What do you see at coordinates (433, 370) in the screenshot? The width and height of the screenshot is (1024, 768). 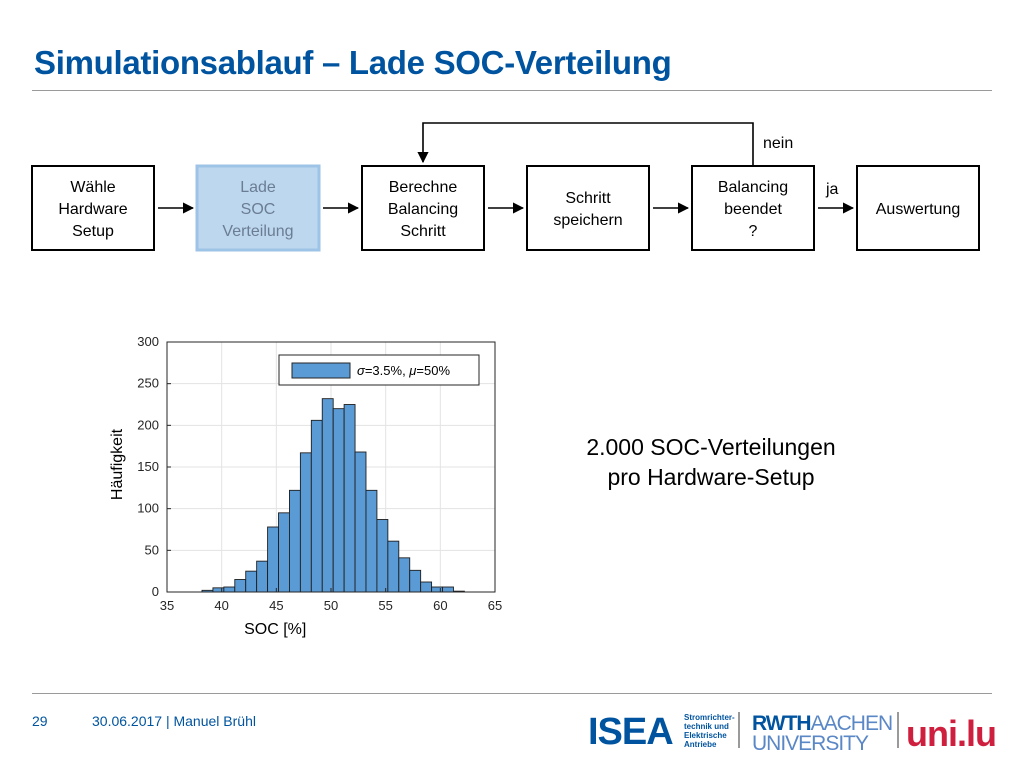 I see `legend-mu-value: =50%` at bounding box center [433, 370].